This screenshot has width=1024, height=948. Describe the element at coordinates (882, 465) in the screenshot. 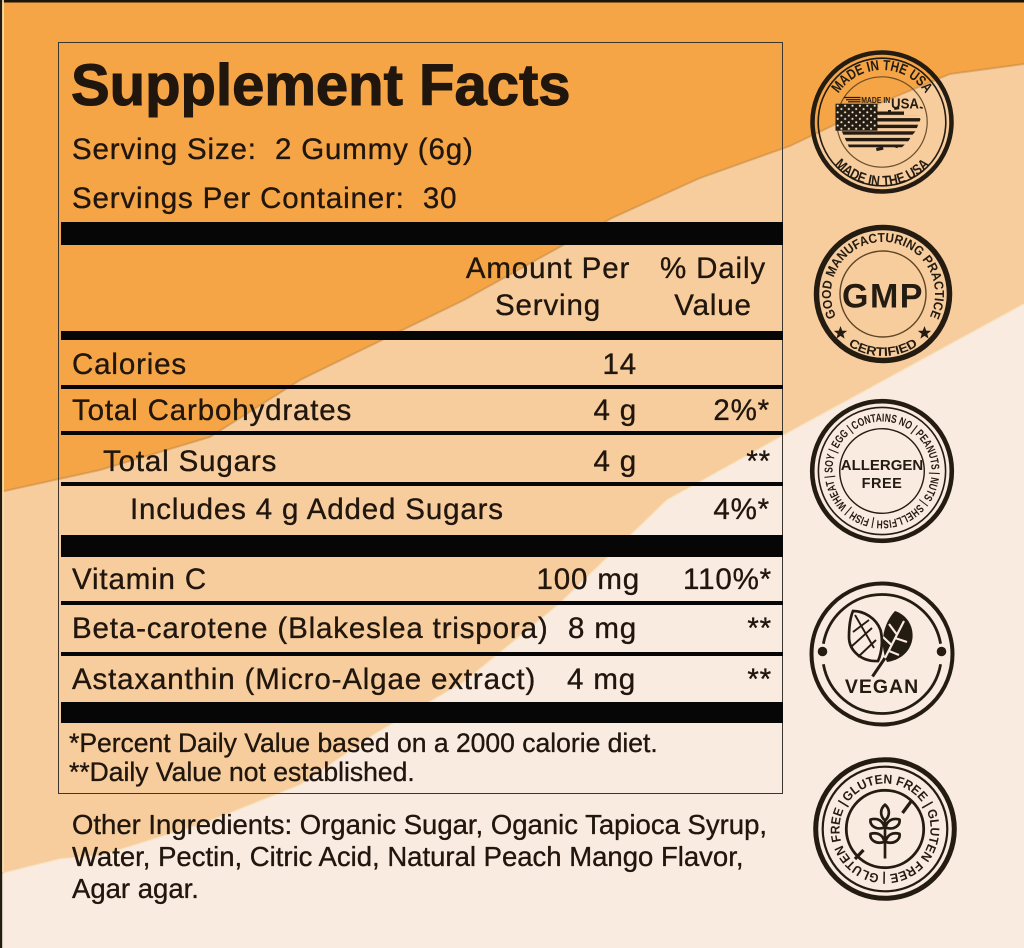

I see `svg-text: ALLERGEN` at that location.